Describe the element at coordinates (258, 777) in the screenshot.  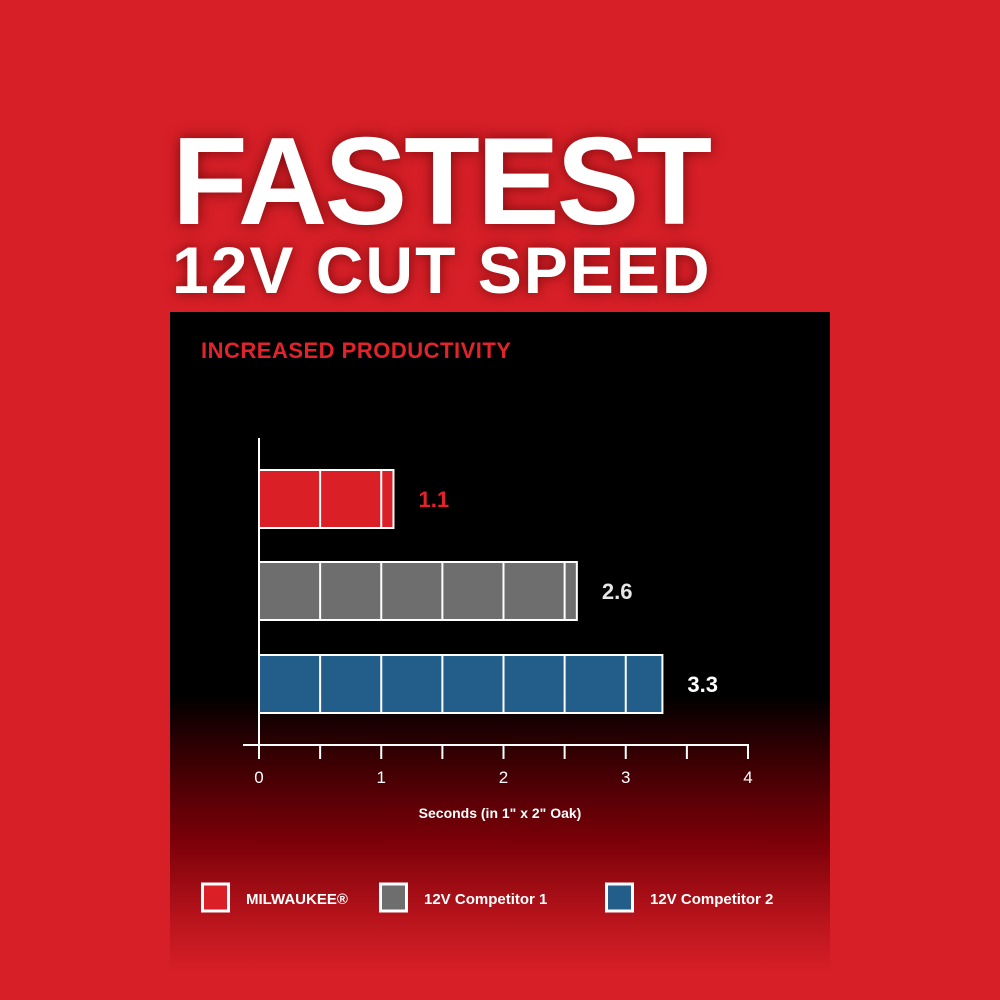
I see `x-tick-label: 0` at that location.